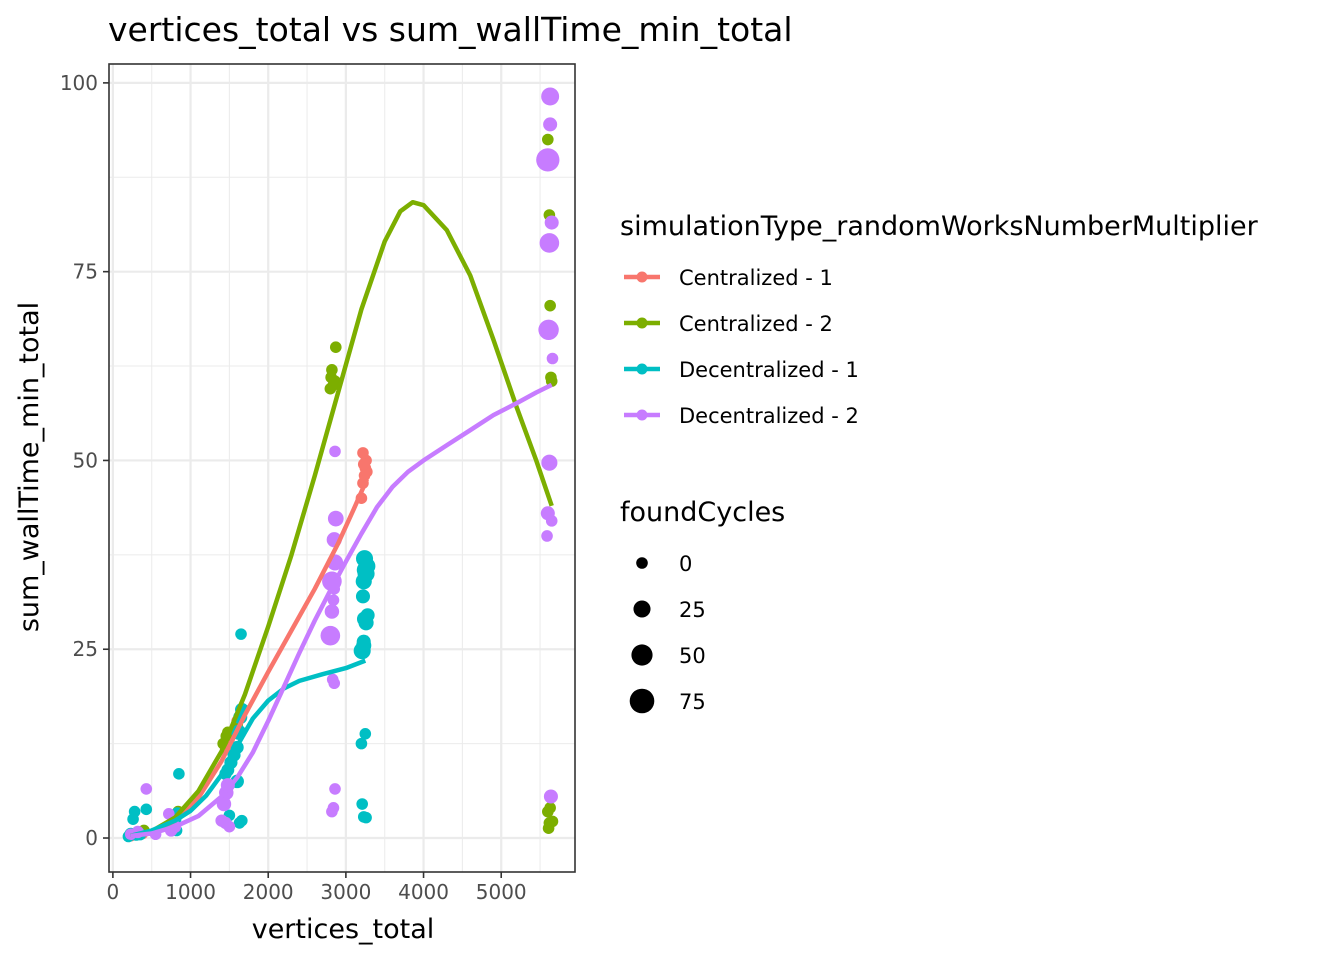  Describe the element at coordinates (190, 892) in the screenshot. I see `x-tick-label: 1000` at that location.